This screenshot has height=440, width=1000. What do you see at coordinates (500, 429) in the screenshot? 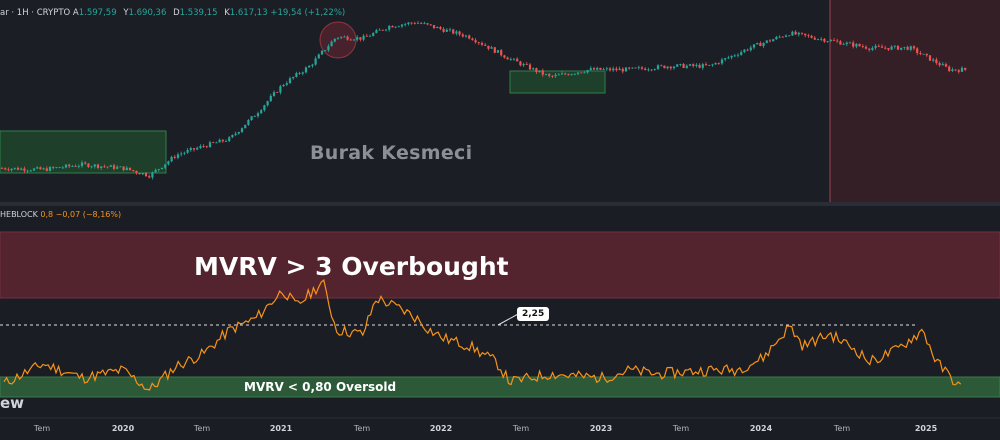
I see `x-axis-strip` at bounding box center [500, 429].